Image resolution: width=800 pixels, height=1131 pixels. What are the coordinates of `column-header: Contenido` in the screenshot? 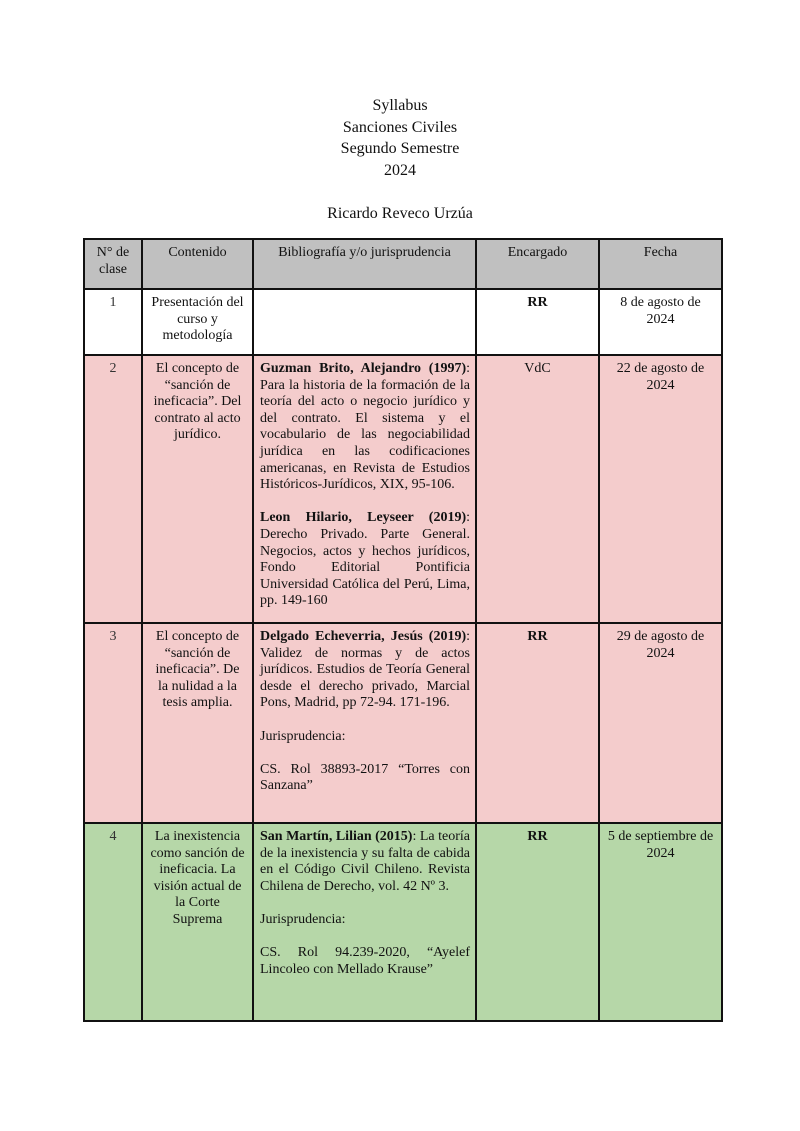 It's located at (197, 264).